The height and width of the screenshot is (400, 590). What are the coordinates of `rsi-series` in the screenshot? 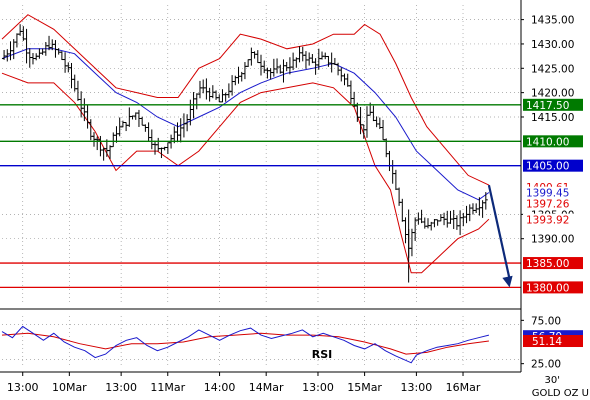 It's located at (245, 344).